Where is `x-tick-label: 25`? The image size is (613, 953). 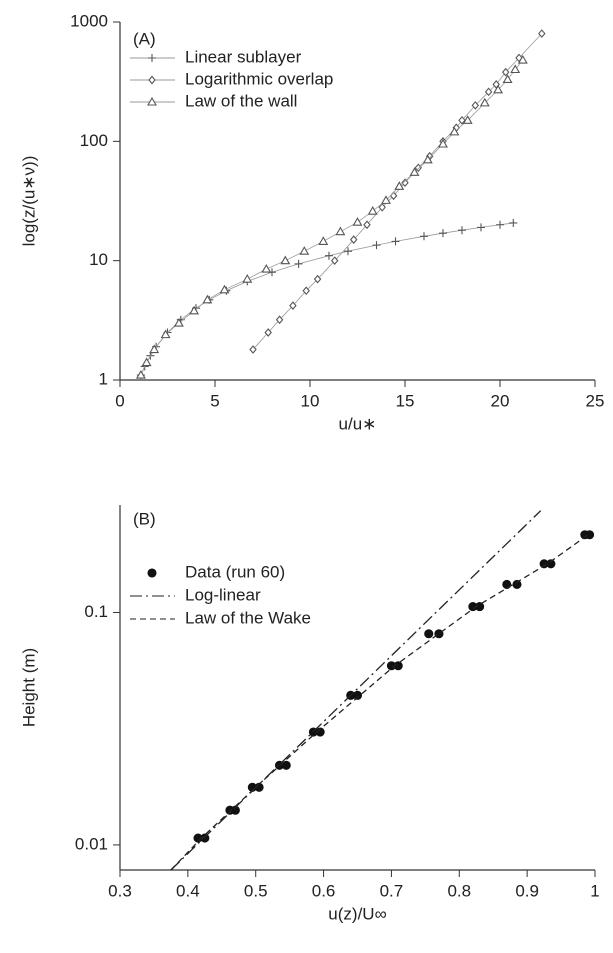
x-tick-label: 25 is located at coordinates (595, 400).